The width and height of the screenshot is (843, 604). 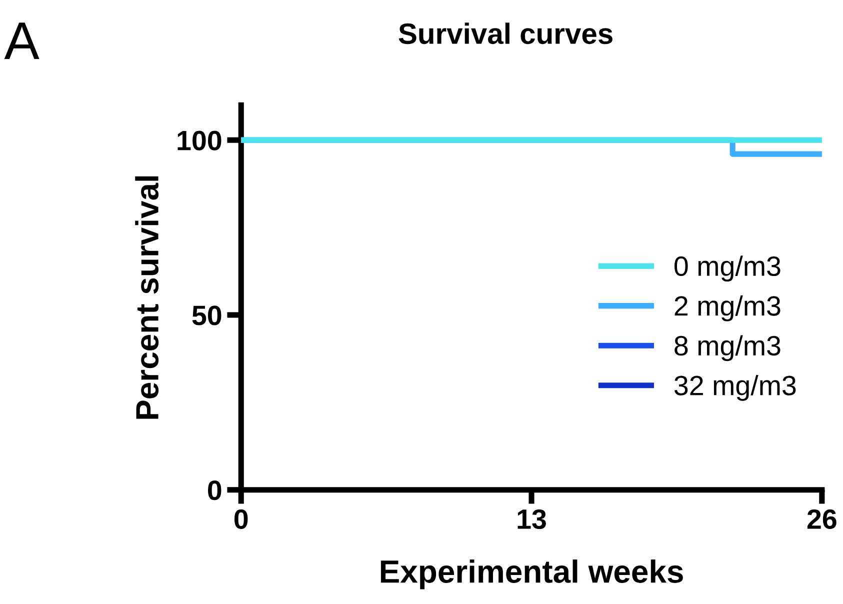 What do you see at coordinates (727, 269) in the screenshot?
I see `legend-label: 0 mg/m3` at bounding box center [727, 269].